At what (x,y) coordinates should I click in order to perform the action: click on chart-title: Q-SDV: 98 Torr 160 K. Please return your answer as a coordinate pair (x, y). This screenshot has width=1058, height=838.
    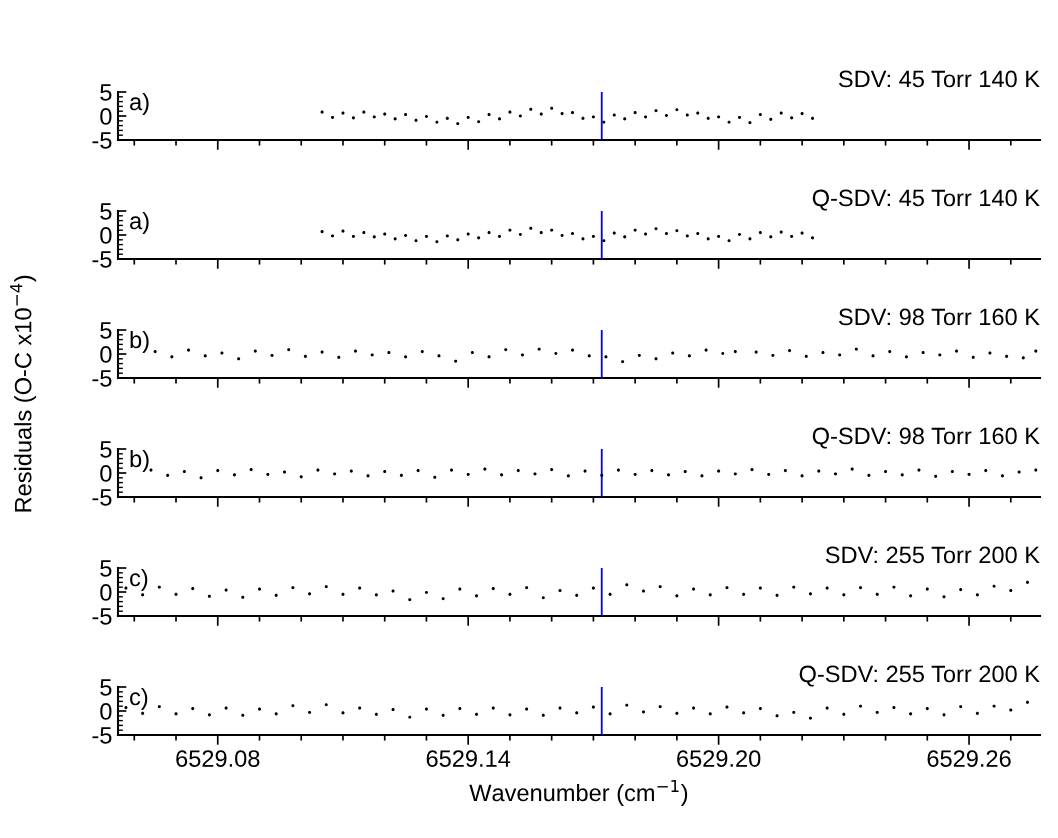
    Looking at the image, I should click on (926, 438).